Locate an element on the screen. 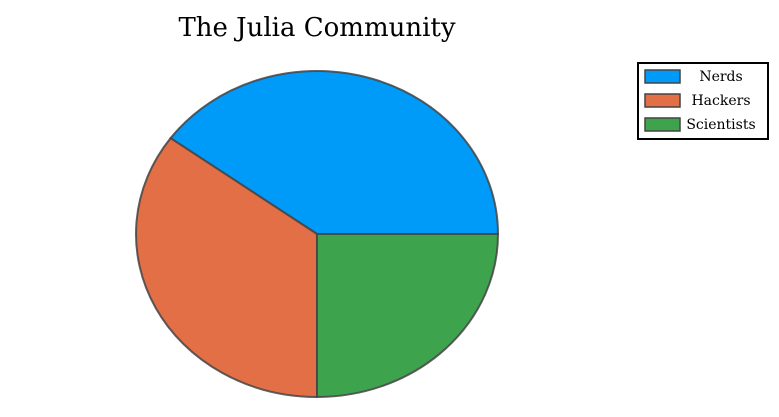 This screenshot has height=417, width=779. legend: Nerds Hackers Scientists is located at coordinates (703, 101).